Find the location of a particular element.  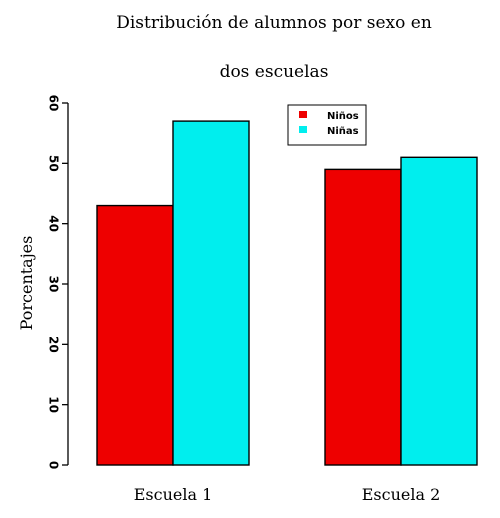

y-tick-label: 20 is located at coordinates (54, 344).